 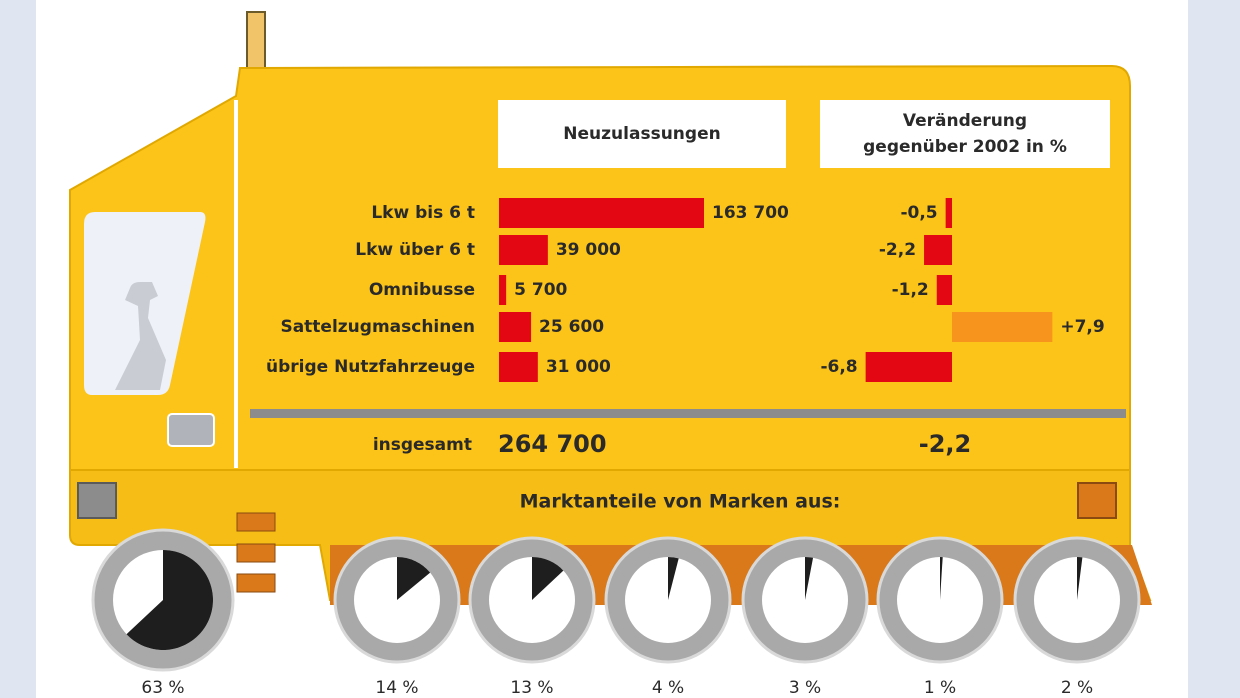 What do you see at coordinates (750, 213) in the screenshot?
I see `value-label: 163 700` at bounding box center [750, 213].